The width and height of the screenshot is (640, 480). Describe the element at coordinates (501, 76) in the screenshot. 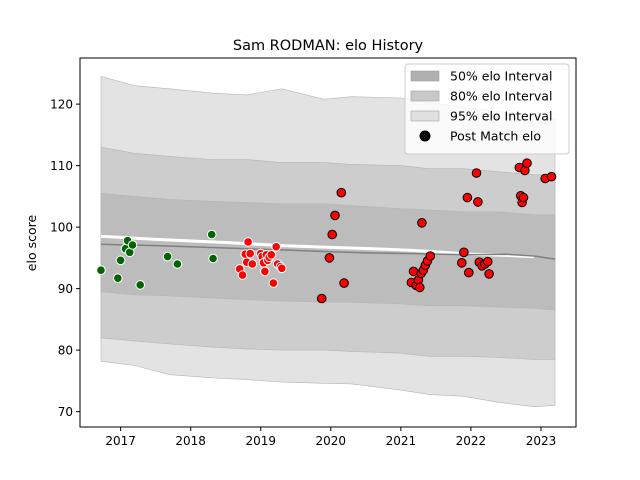

I see `legend-label: 50% elo Interval` at that location.